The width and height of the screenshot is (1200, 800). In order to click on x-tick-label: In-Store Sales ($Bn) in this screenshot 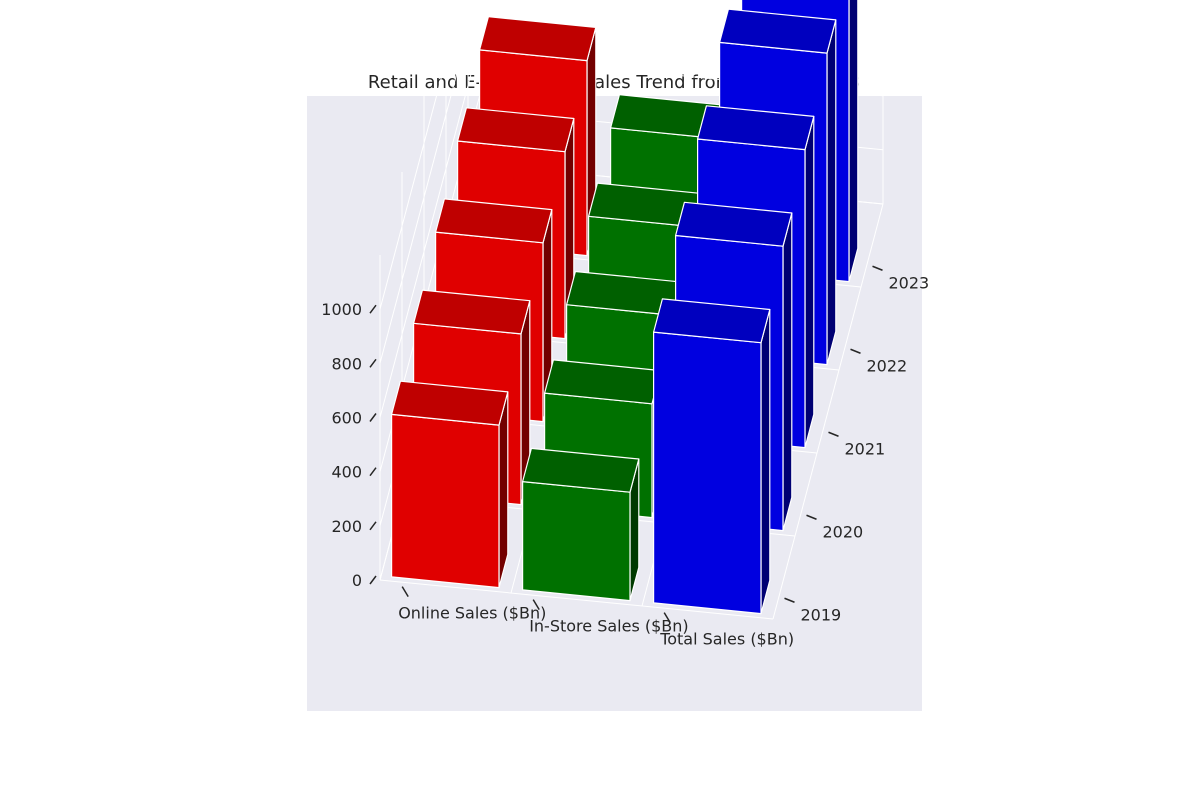, I will do `click(608, 626)`.